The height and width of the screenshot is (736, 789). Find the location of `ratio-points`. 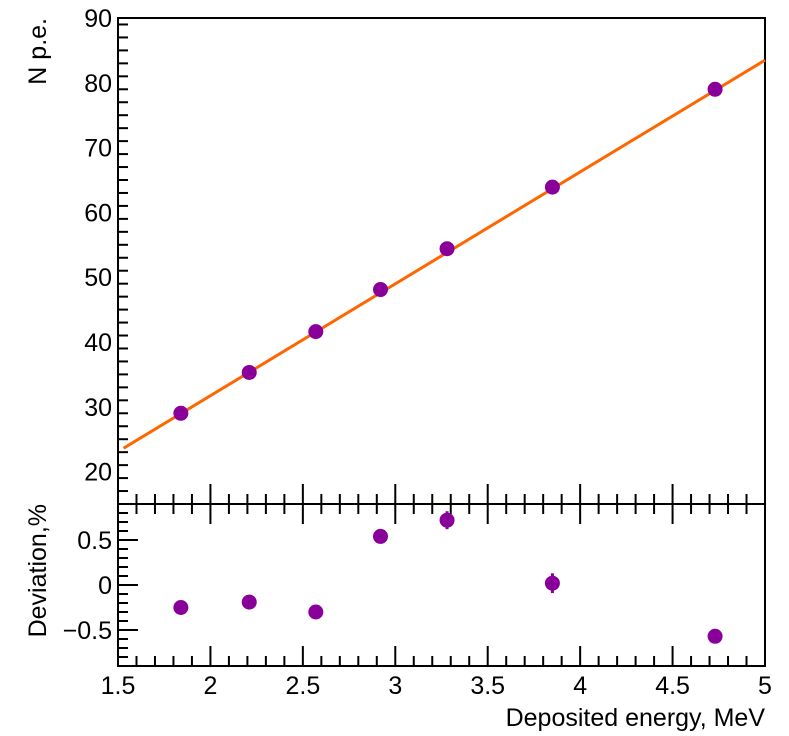

ratio-points is located at coordinates (448, 577).